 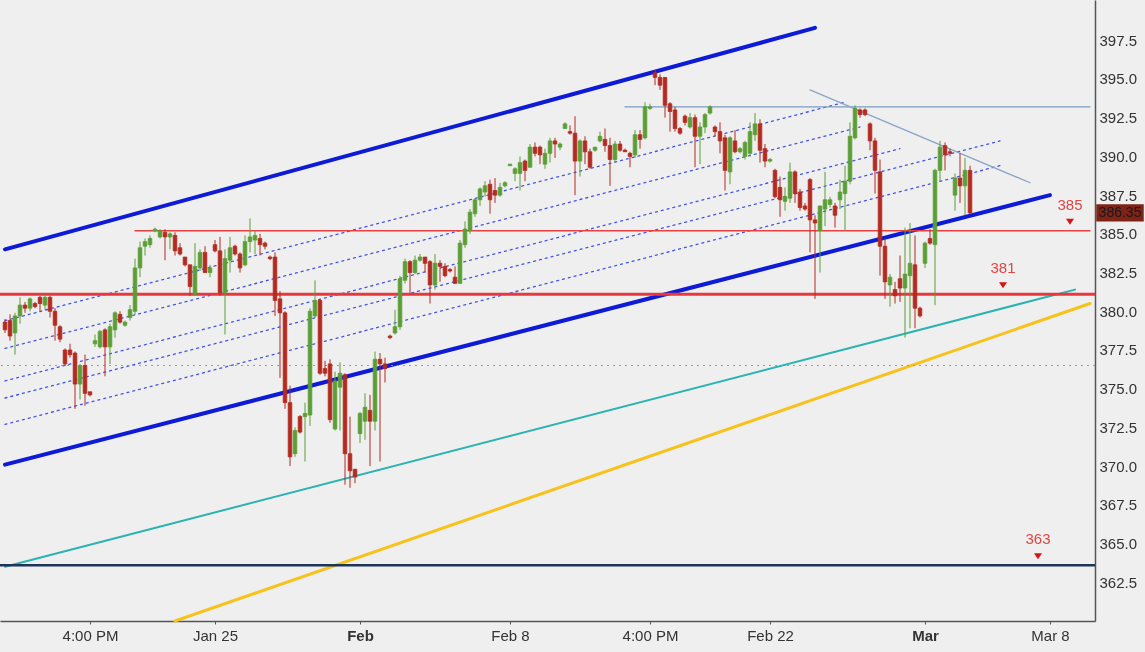 I want to click on y-tick-label: 387.5, so click(x=1118, y=195).